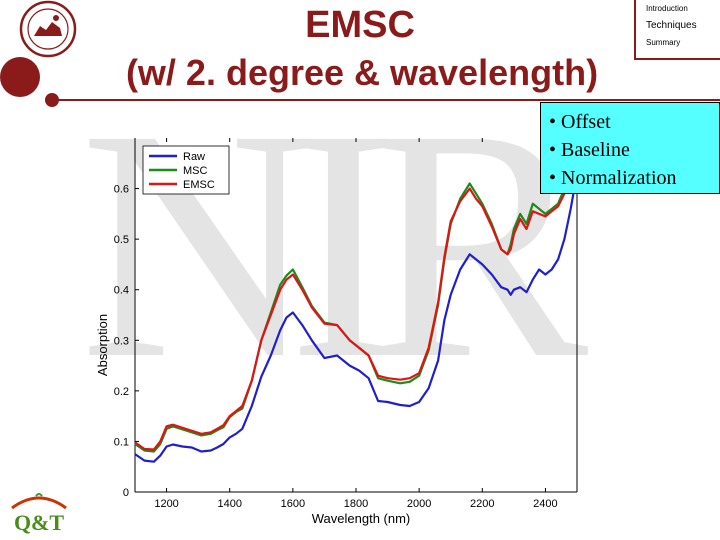  I want to click on title-divider, so click(384, 100).